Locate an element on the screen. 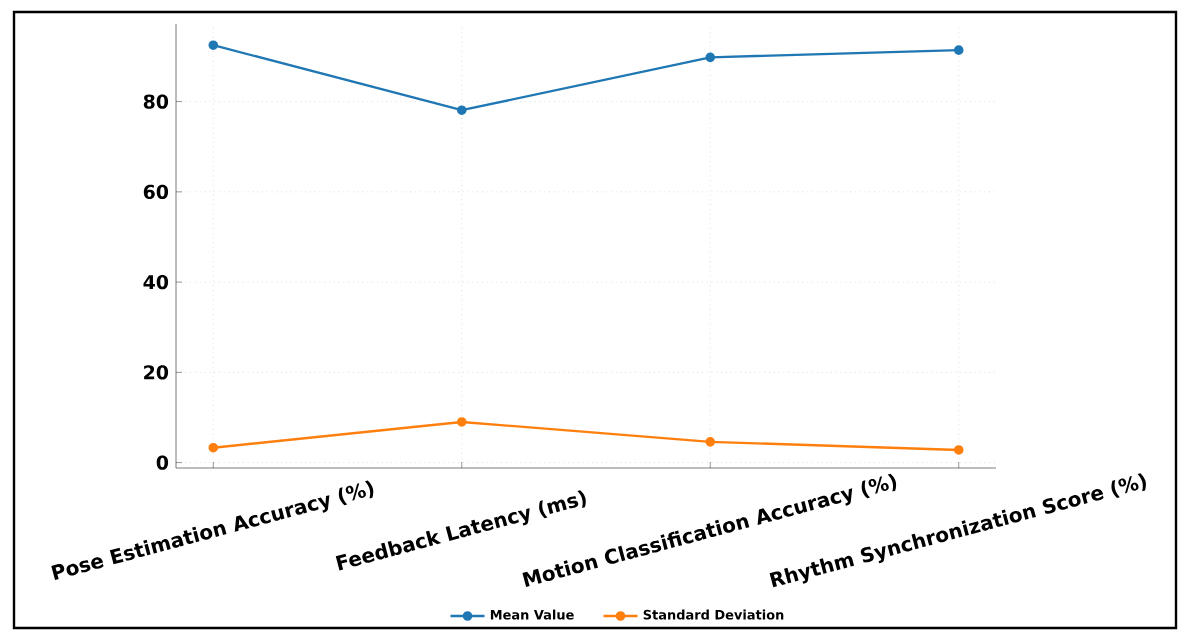 This screenshot has width=1190, height=642. y-tick-label: 60 is located at coordinates (156, 192).